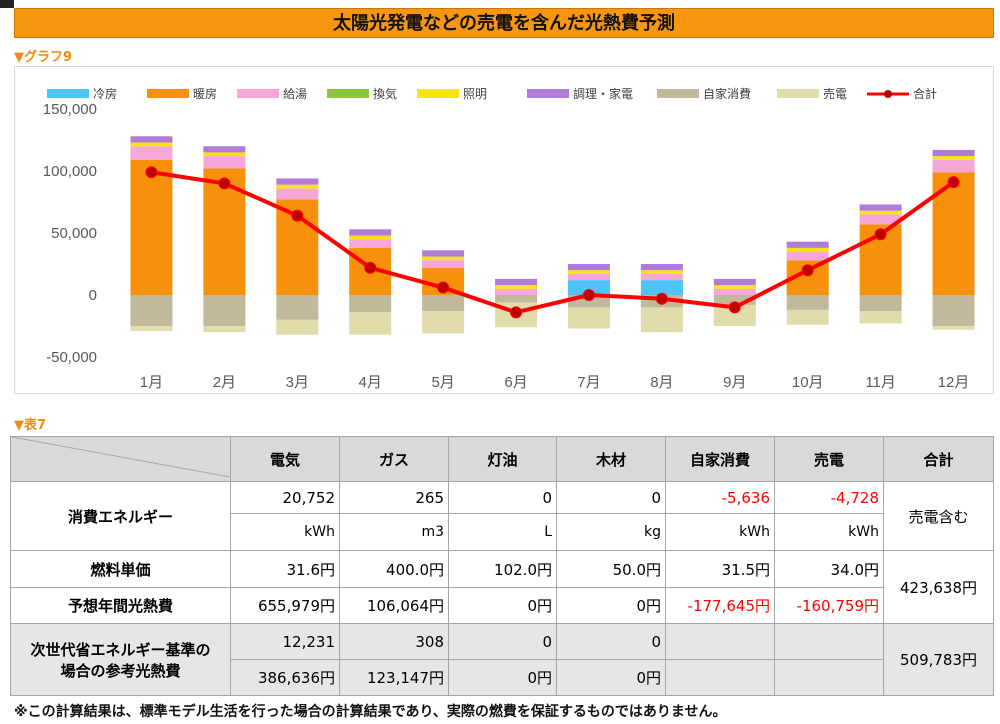  Describe the element at coordinates (151, 382) in the screenshot. I see `x-tick-label: 1月` at that location.